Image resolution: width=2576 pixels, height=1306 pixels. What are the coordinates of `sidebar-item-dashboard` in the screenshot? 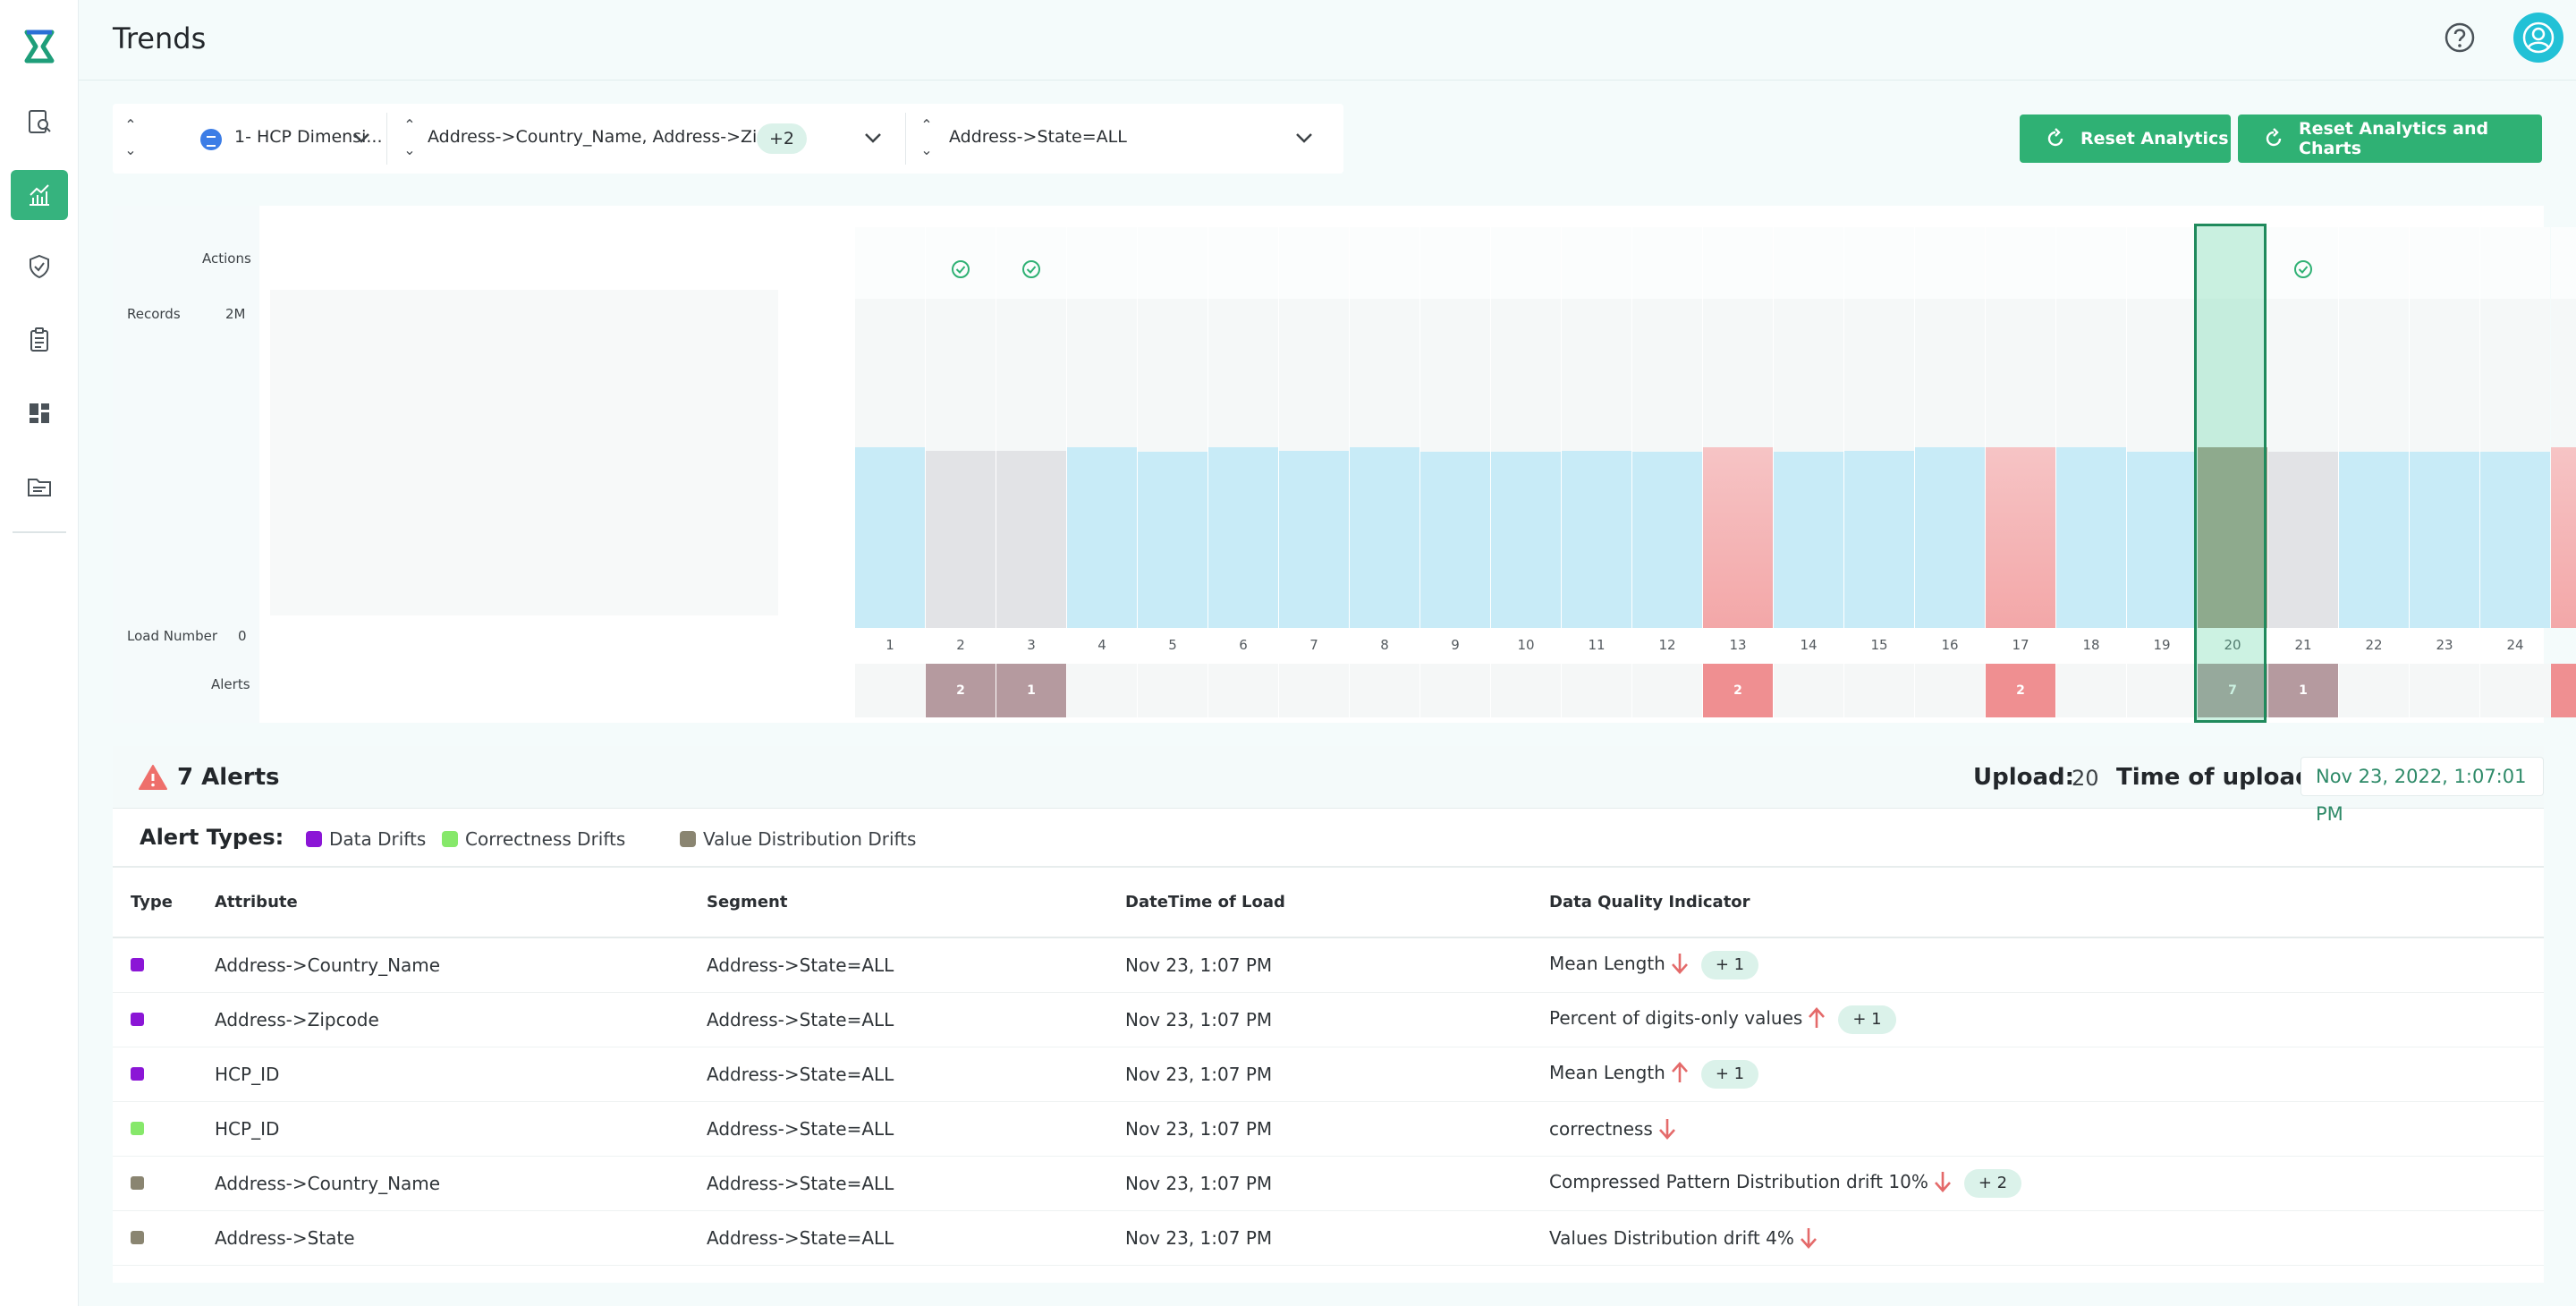 It's located at (39, 413).